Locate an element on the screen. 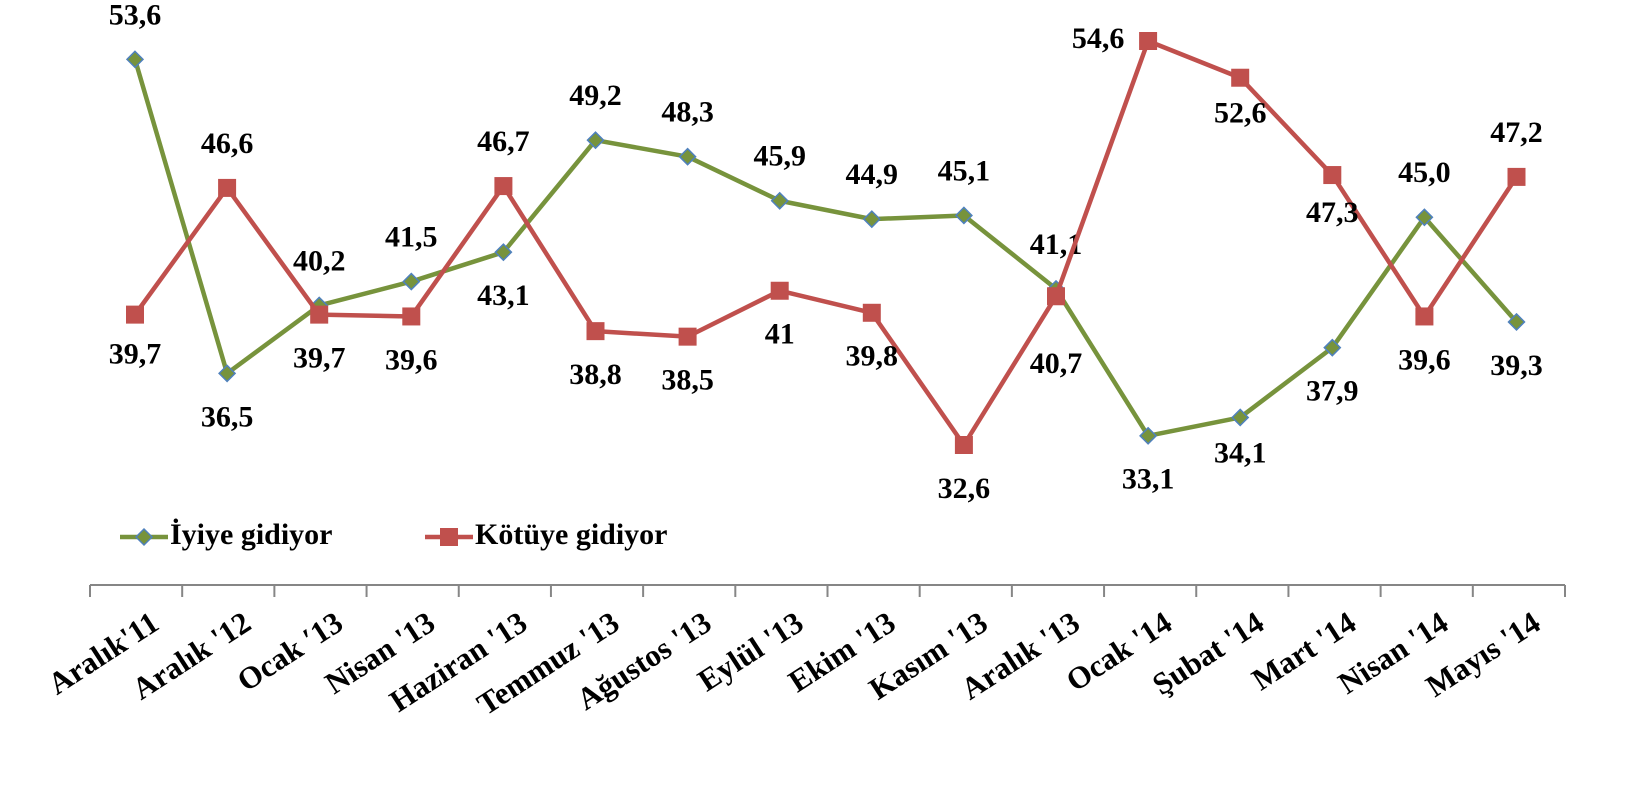 The height and width of the screenshot is (795, 1634). data-label: 45,1 is located at coordinates (964, 170).